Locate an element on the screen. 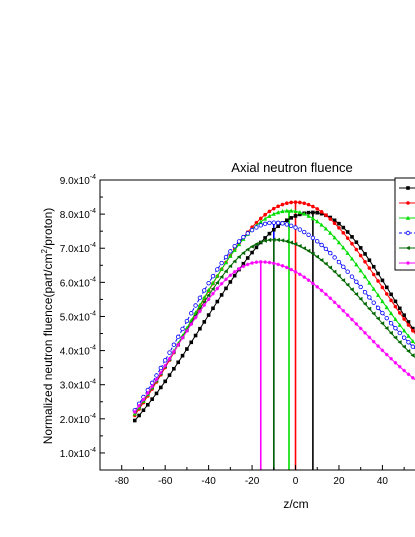 The height and width of the screenshot is (537, 415). x-tick-label: 40 is located at coordinates (383, 481).